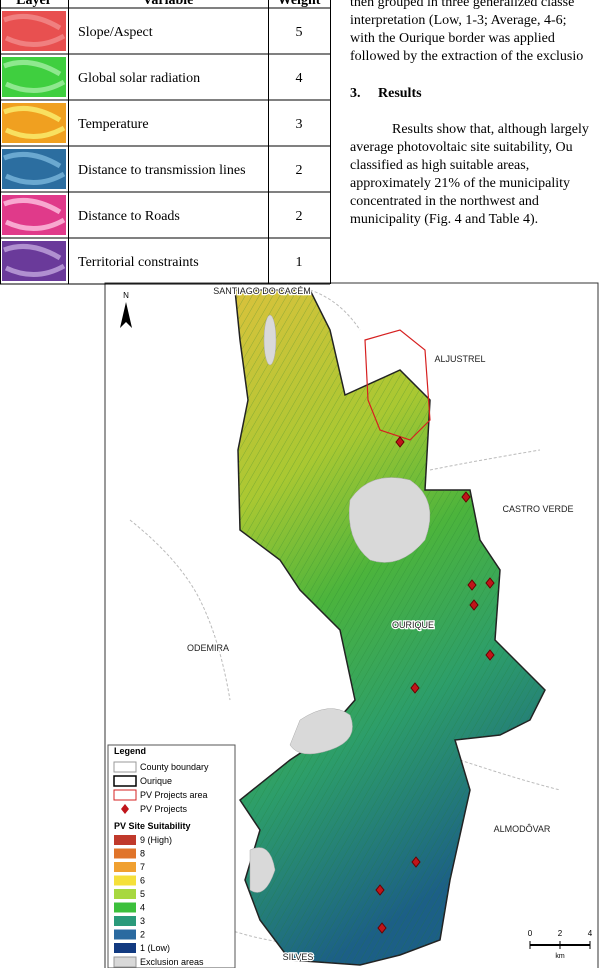 The height and width of the screenshot is (968, 613). Describe the element at coordinates (142, 854) in the screenshot. I see `legend-label: 8` at that location.